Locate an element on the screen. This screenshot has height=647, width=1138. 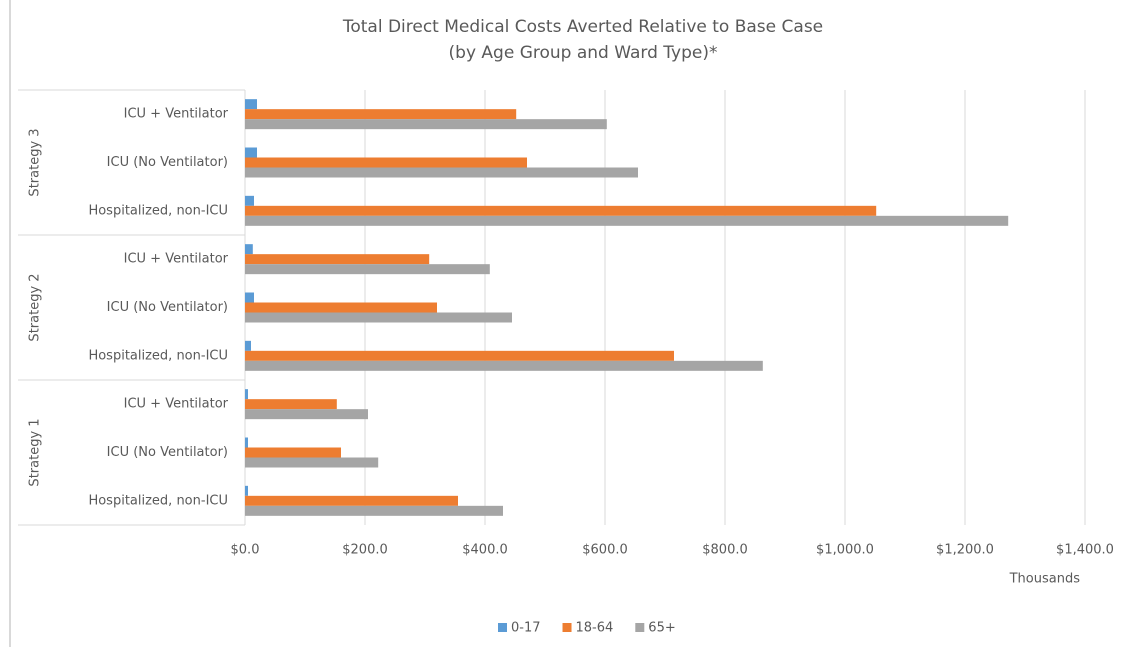
legend-label: 65+ is located at coordinates (661, 628).